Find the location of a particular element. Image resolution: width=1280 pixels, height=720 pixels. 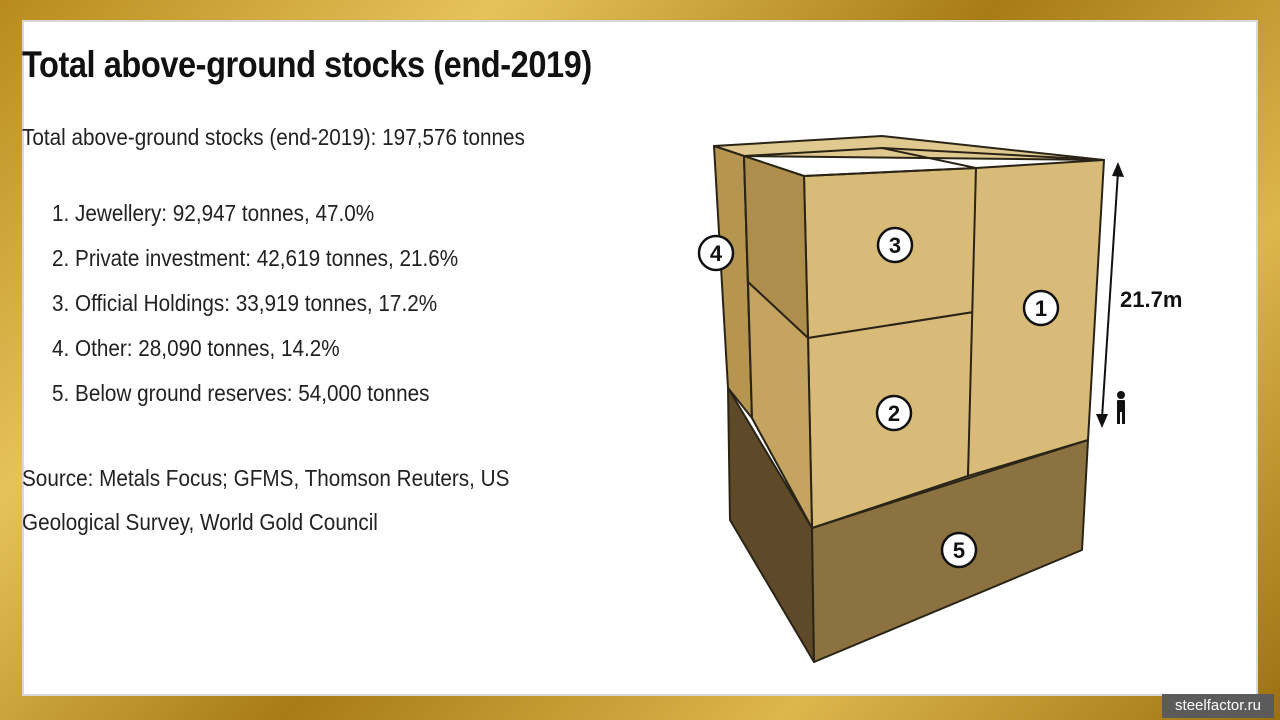

block-1-label: 1 is located at coordinates (1041, 308).